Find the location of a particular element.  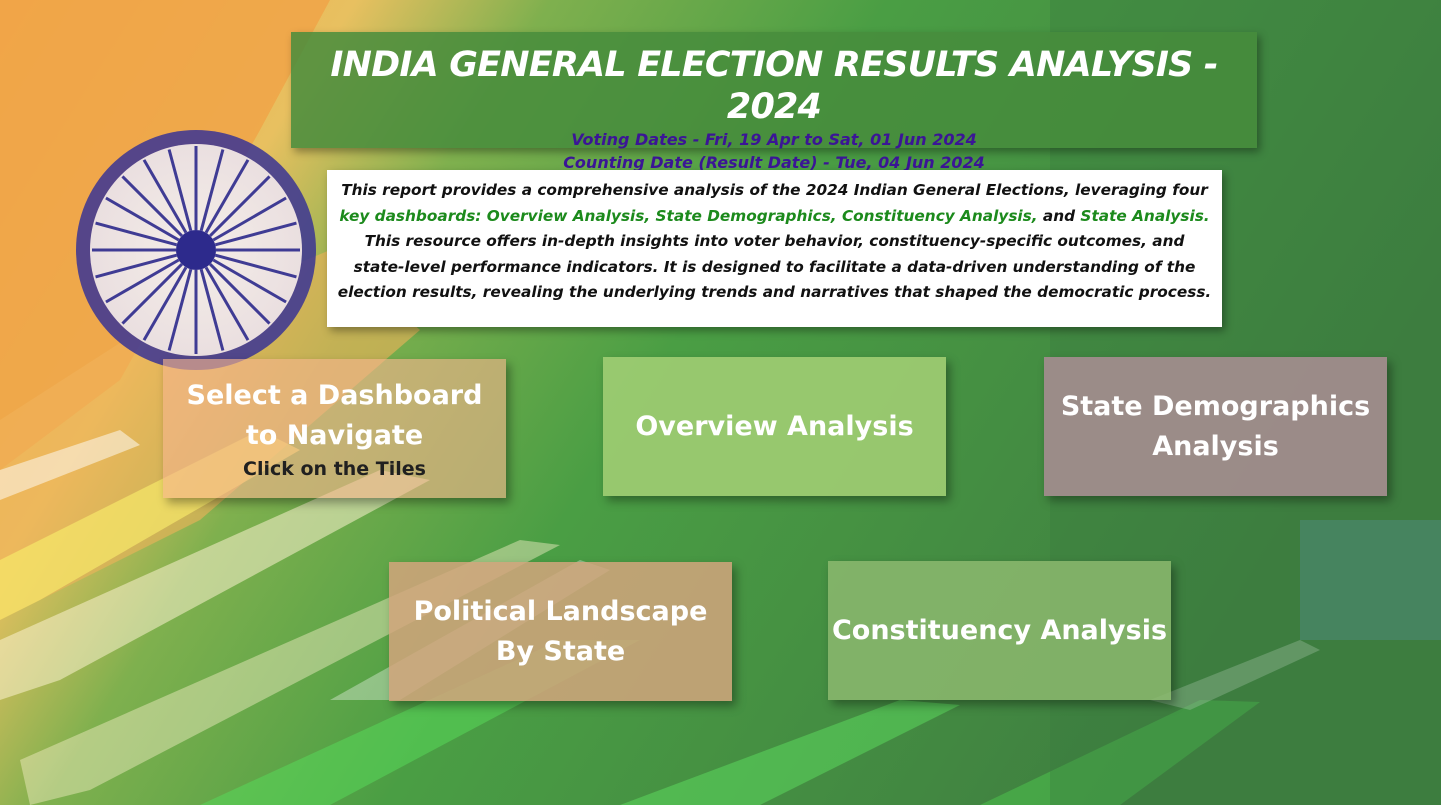

constituency-analysis-label: Constituency Analysis is located at coordinates (999, 630).